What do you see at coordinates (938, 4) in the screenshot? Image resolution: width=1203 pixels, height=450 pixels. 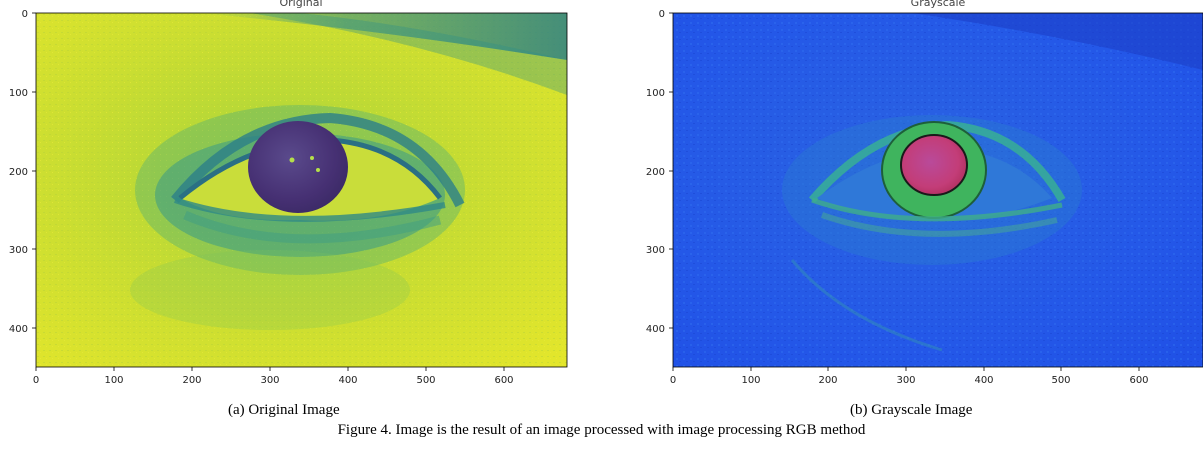 I see `panel-title: Grayscale` at bounding box center [938, 4].